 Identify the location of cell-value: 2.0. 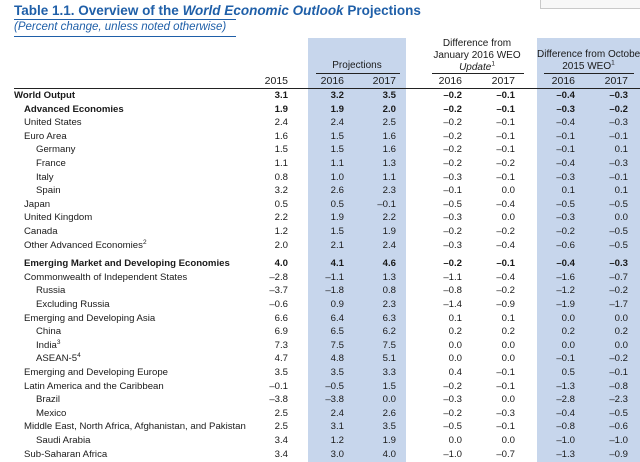
(389, 109).